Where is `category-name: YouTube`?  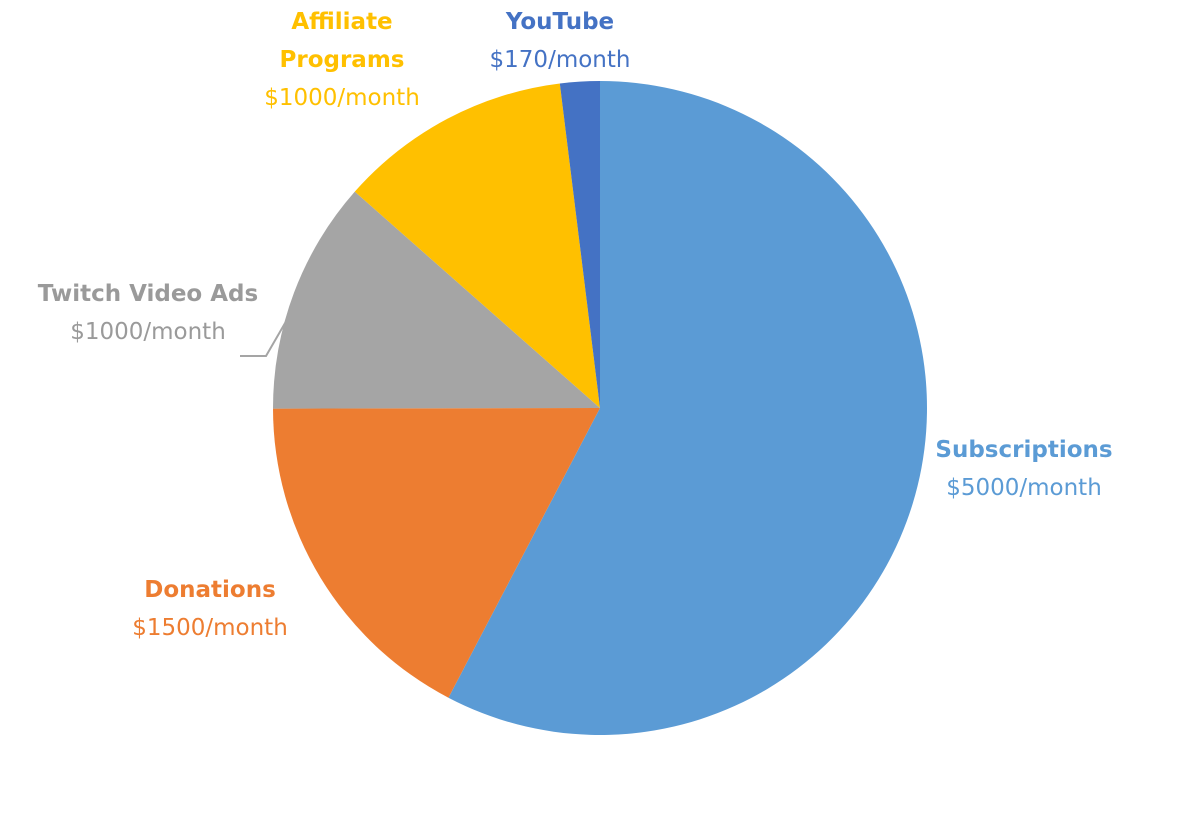 category-name: YouTube is located at coordinates (560, 22).